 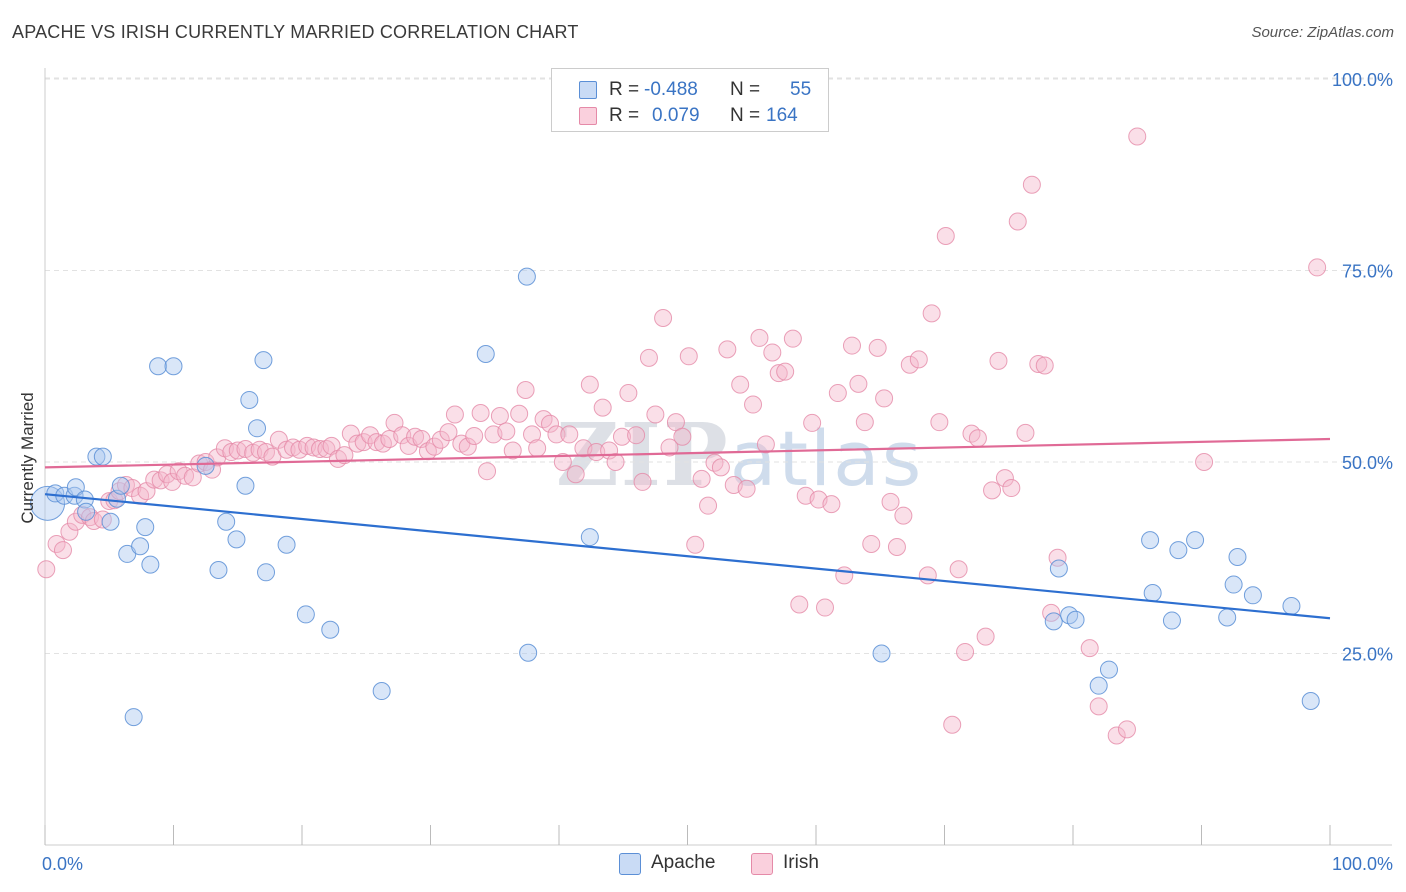 What do you see at coordinates (1362, 864) in the screenshot?
I see `x-tick-label-1: 100.0%` at bounding box center [1362, 864].